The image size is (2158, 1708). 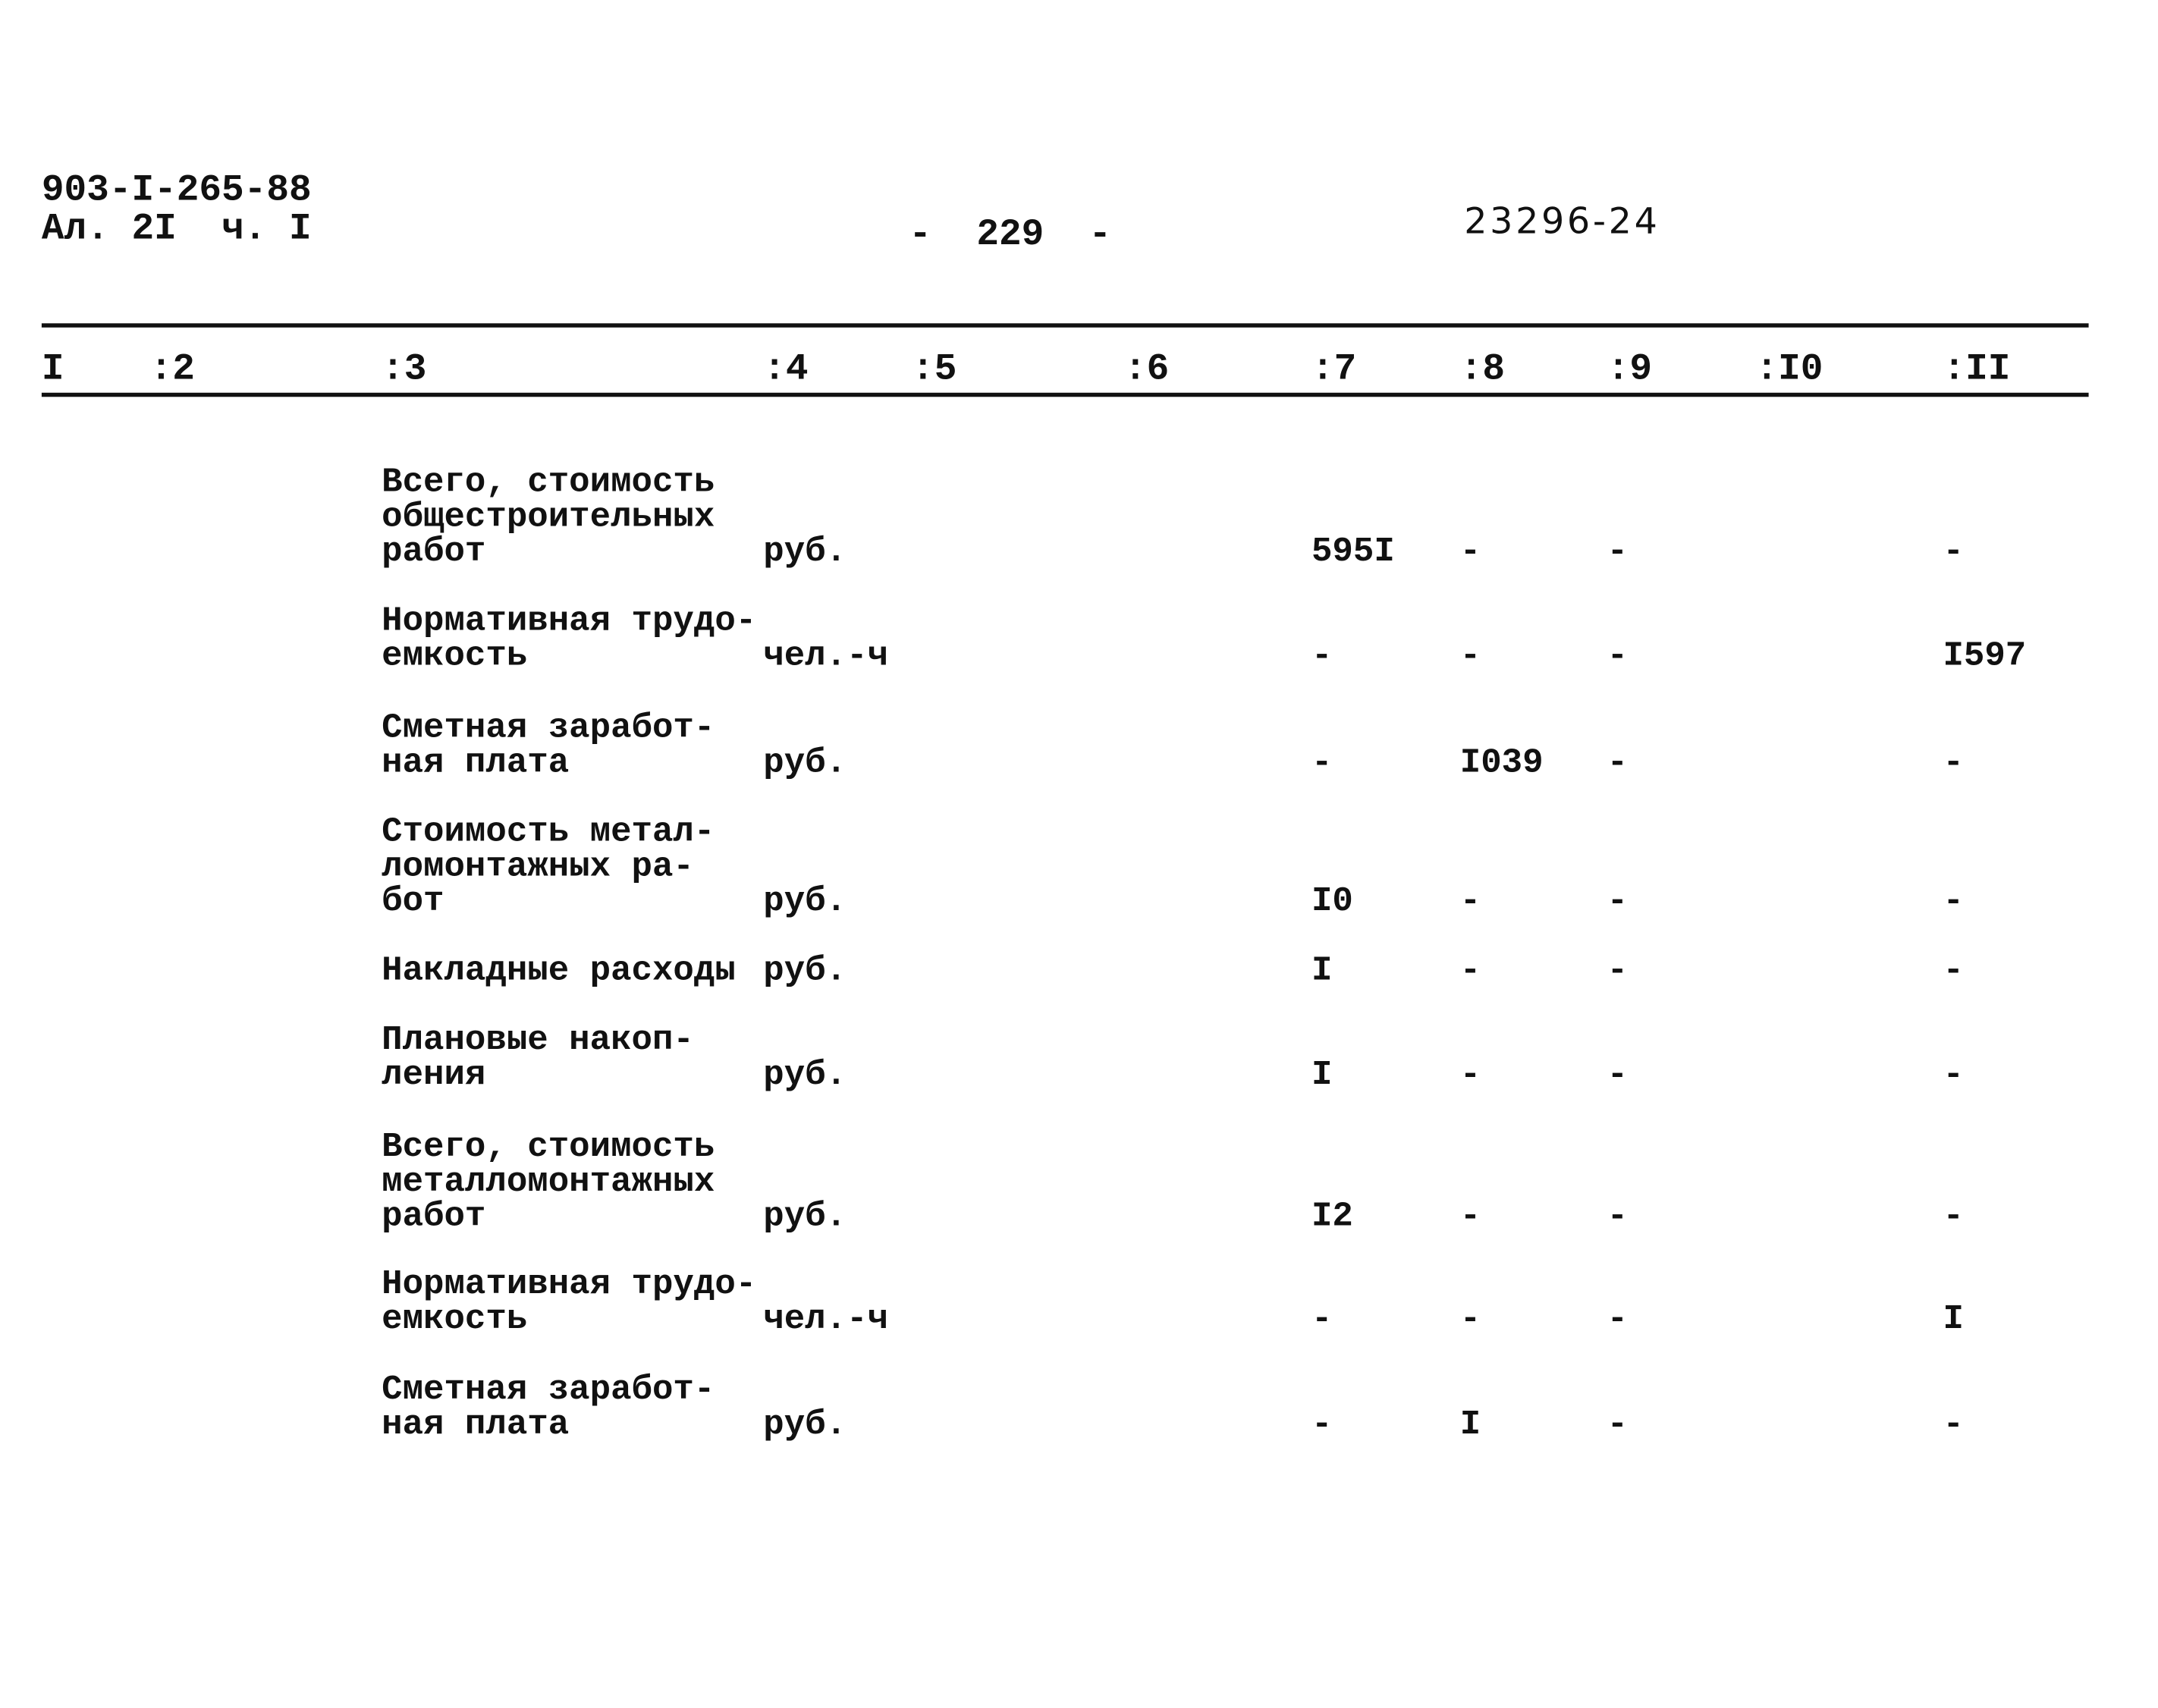 What do you see at coordinates (1334, 370) in the screenshot?
I see `column-header-7: :7` at bounding box center [1334, 370].